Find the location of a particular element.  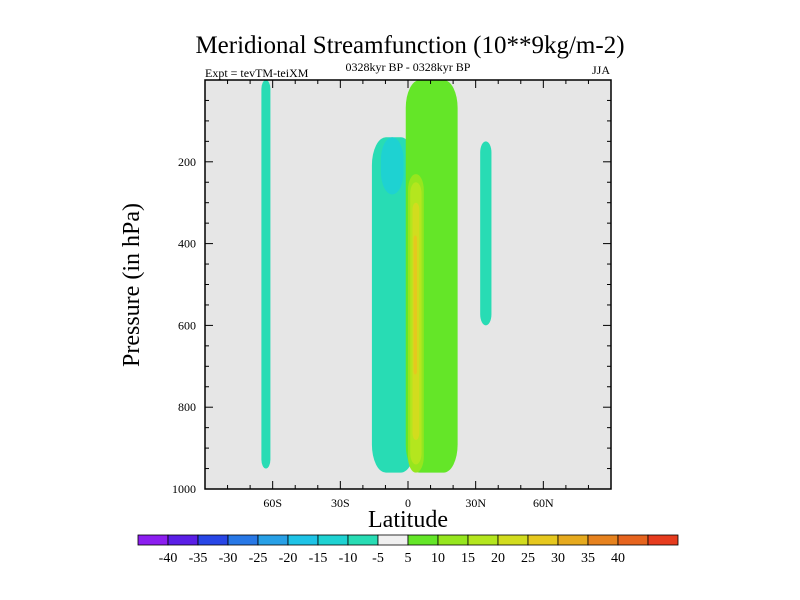

x-tick-label: 30S is located at coordinates (340, 503).